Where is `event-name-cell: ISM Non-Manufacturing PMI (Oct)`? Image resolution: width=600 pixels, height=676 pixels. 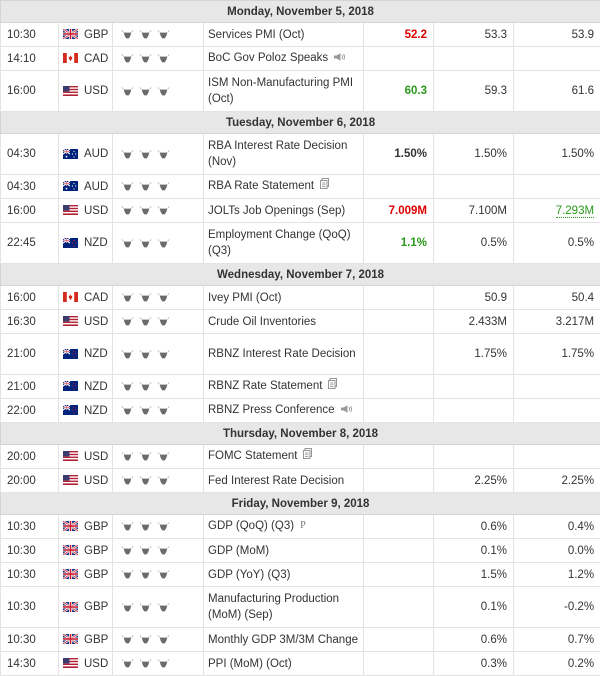
event-name-cell: ISM Non-Manufacturing PMI (Oct) is located at coordinates (284, 91).